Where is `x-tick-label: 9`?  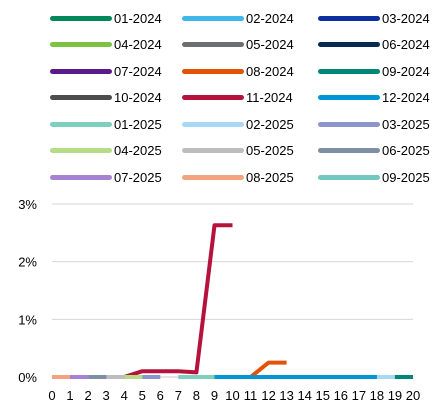 x-tick-label: 9 is located at coordinates (214, 395).